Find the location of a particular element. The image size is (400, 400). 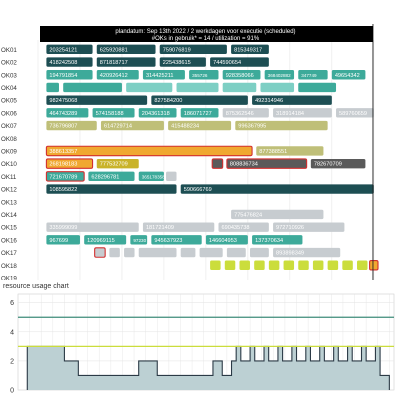

gantt-bar-label: 574158188 is located at coordinates (110, 114).